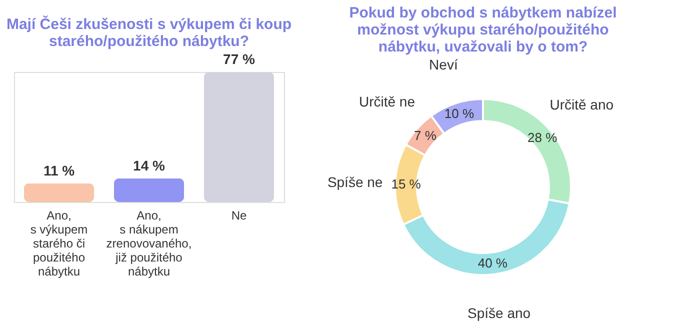 This screenshot has width=700, height=323. I want to click on data-label: 28 %, so click(543, 137).